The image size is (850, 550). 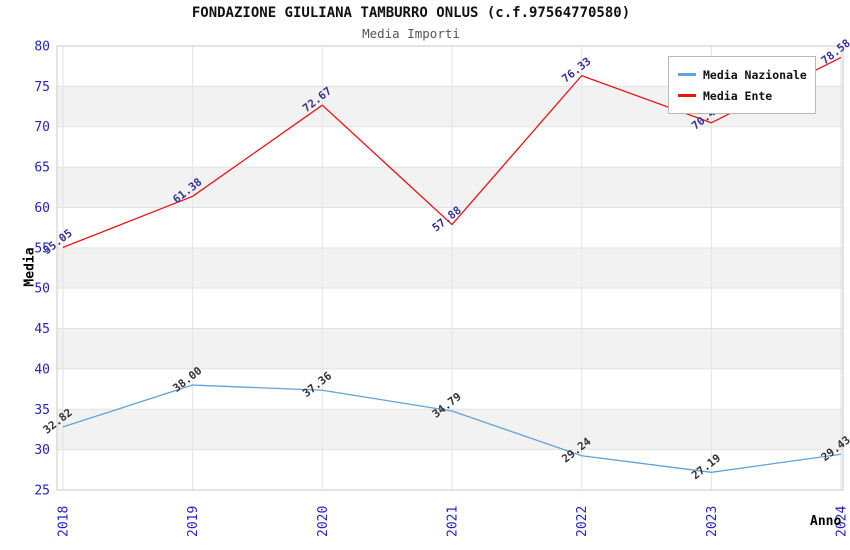 What do you see at coordinates (42, 329) in the screenshot?
I see `y-tick-label: 45` at bounding box center [42, 329].